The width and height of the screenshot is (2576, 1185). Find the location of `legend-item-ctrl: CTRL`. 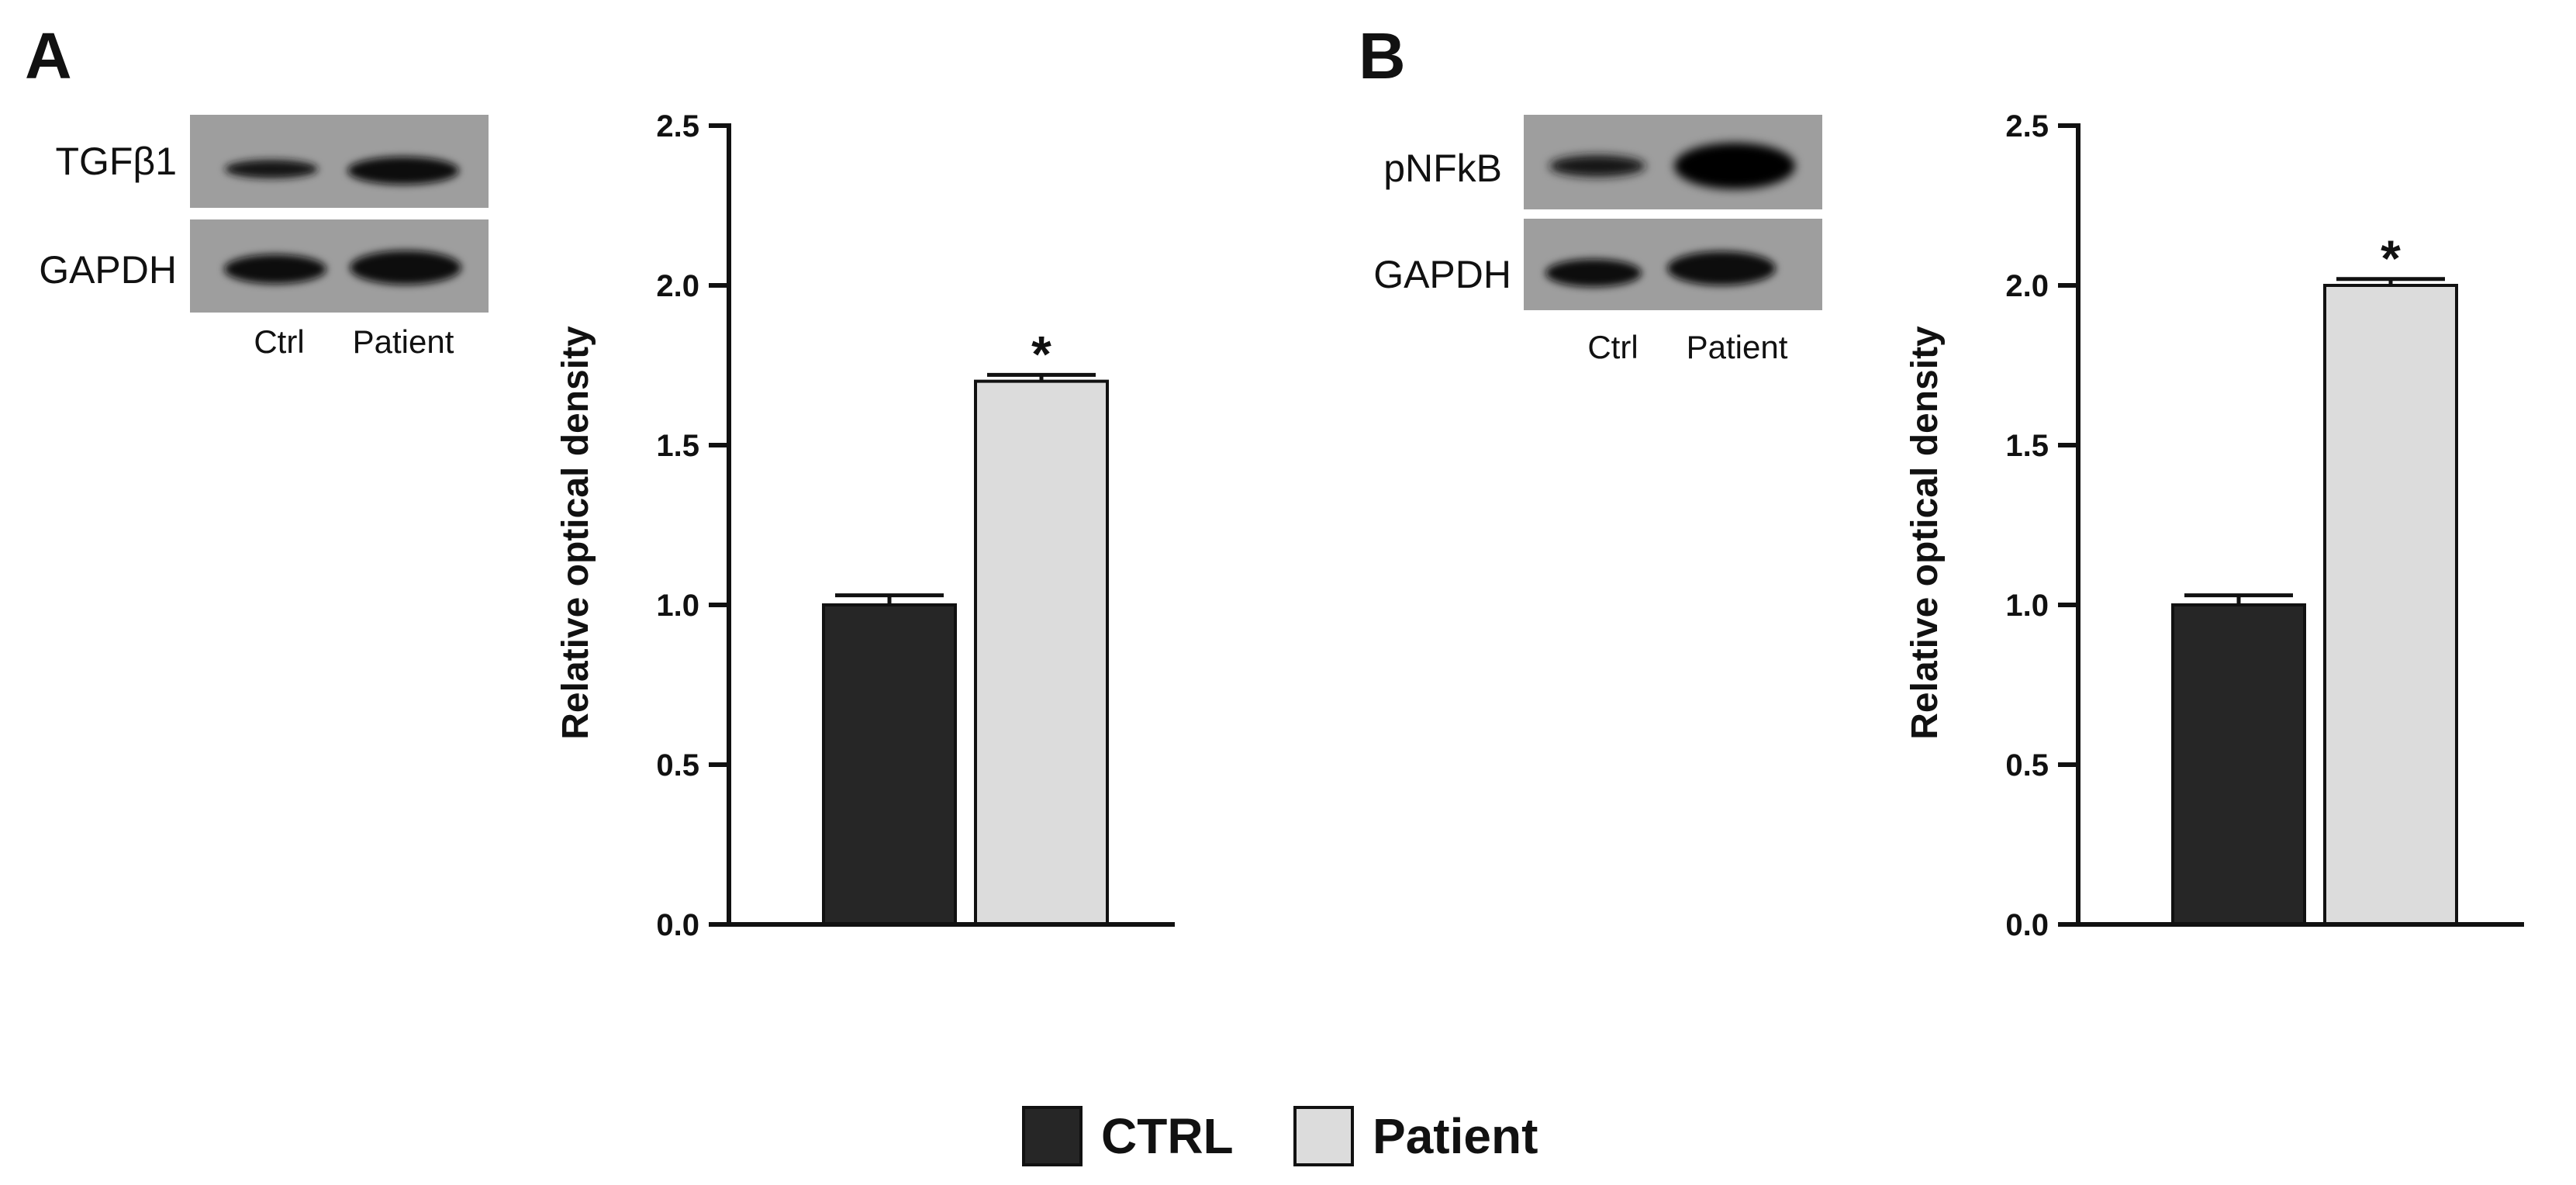

legend-item-ctrl: CTRL is located at coordinates (1128, 1136).